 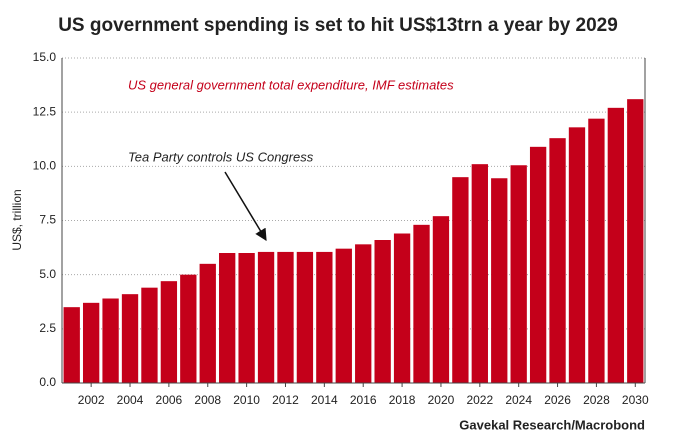 I want to click on x-tick-label: 2030, so click(x=635, y=400).